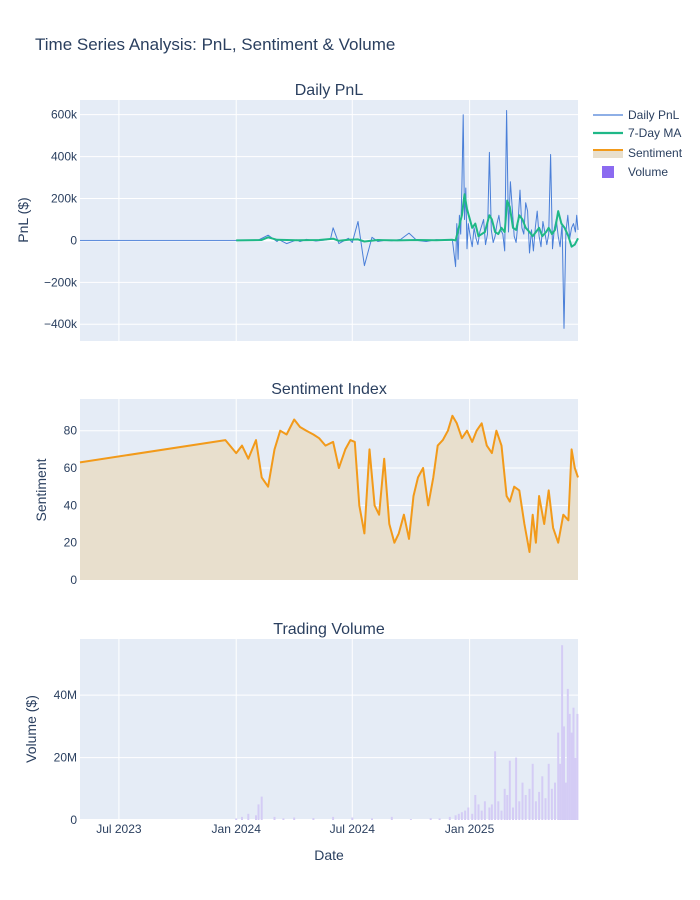 The width and height of the screenshot is (700, 900). I want to click on legend-swatch-sentiment-fill, so click(608, 154).